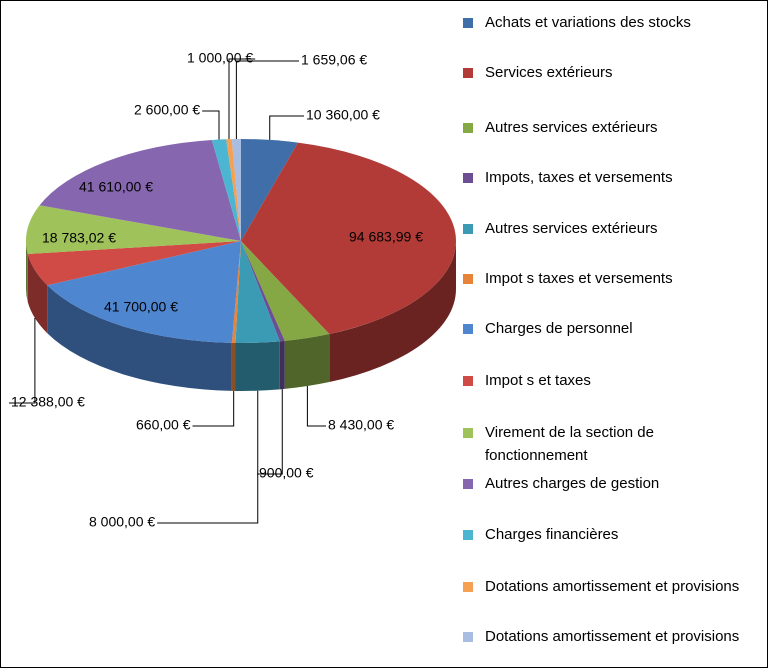  I want to click on legend-item: Achats et variations des stocks, so click(608, 22).